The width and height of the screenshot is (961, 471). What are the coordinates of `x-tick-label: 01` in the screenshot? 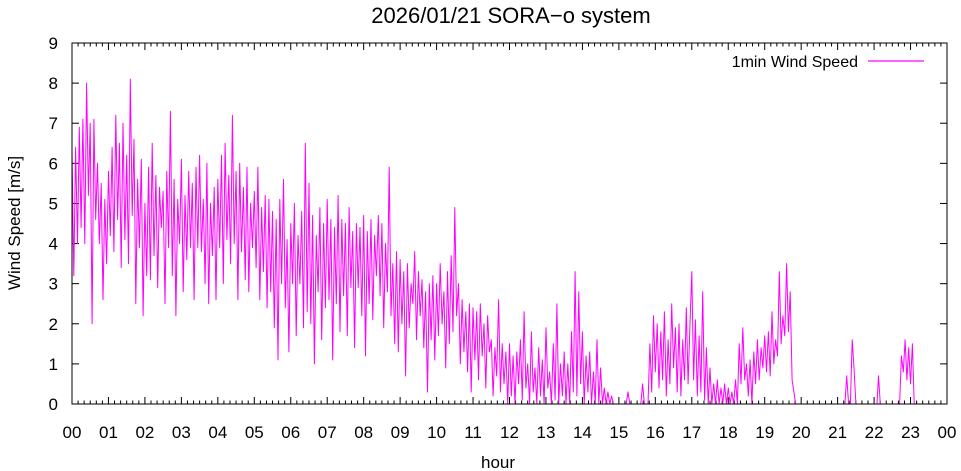 It's located at (108, 432).